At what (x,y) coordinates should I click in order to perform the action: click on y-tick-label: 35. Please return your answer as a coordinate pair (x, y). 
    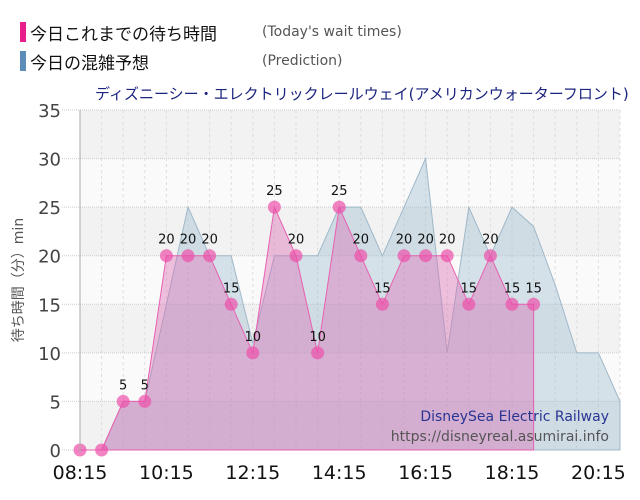
    Looking at the image, I should click on (49, 111).